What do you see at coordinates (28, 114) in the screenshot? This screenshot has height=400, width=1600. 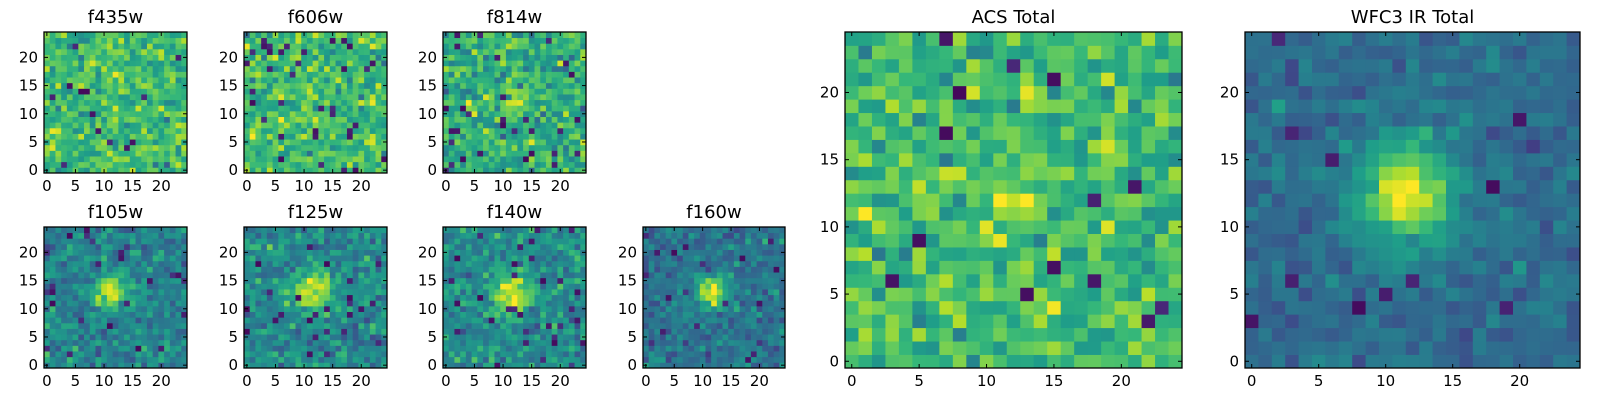 I see `y-tick-label: 10` at bounding box center [28, 114].